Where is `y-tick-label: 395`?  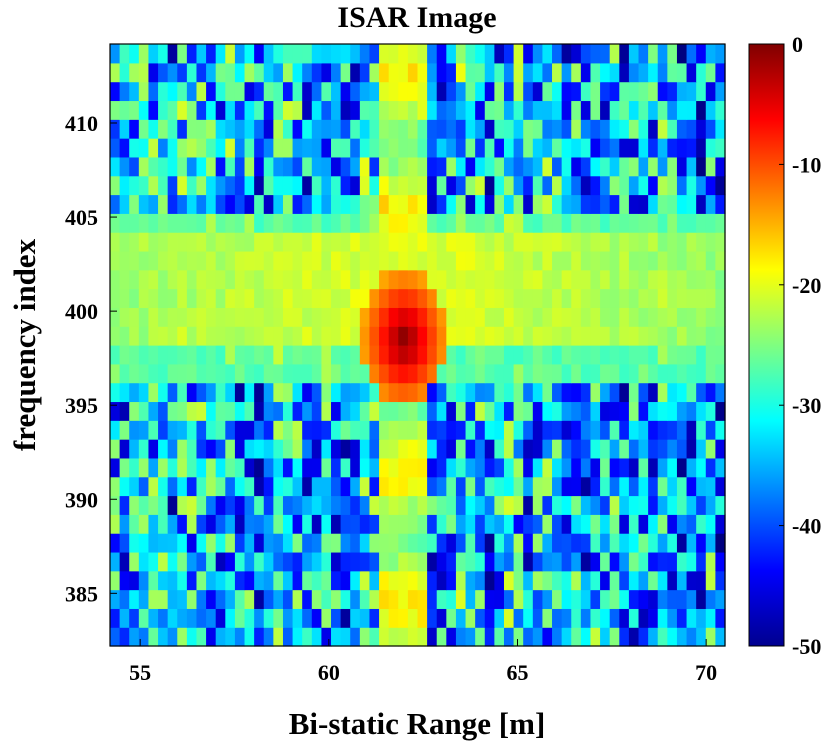
y-tick-label: 395 is located at coordinates (81, 405).